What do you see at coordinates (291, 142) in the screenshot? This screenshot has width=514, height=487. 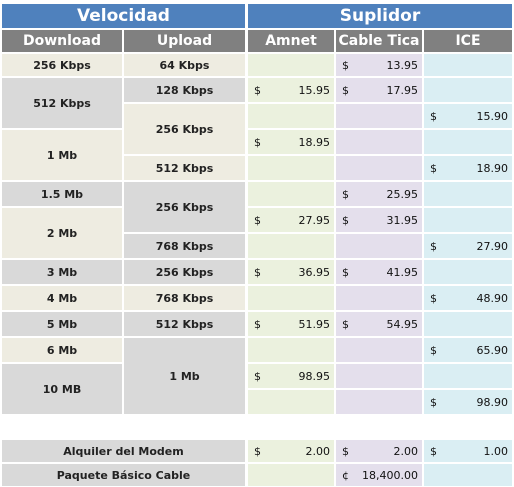 I see `amnet-price: $18.95` at bounding box center [291, 142].